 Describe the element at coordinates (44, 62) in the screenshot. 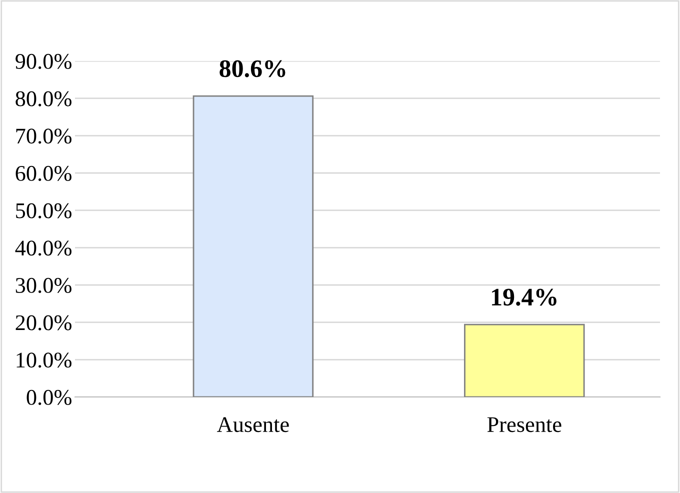

I see `y-tick-label: 90.0%` at that location.